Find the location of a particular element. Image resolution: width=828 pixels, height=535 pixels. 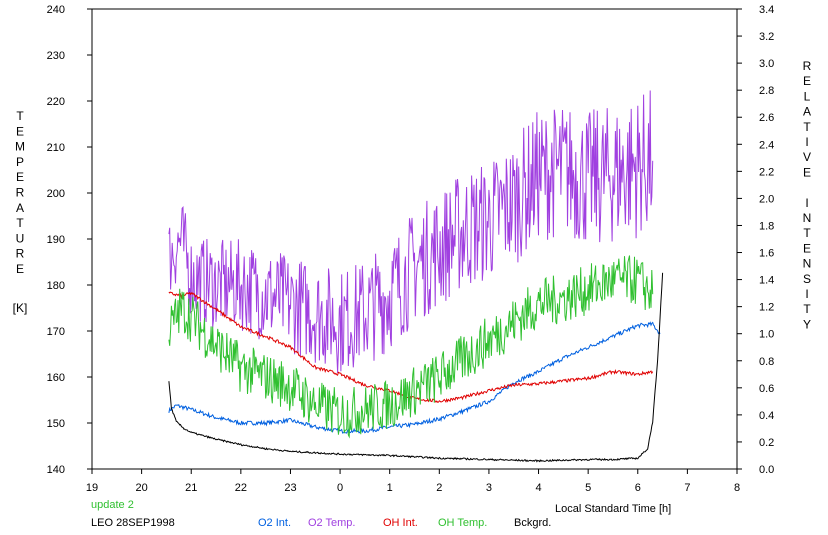

x-tick-label: 6 is located at coordinates (638, 488).